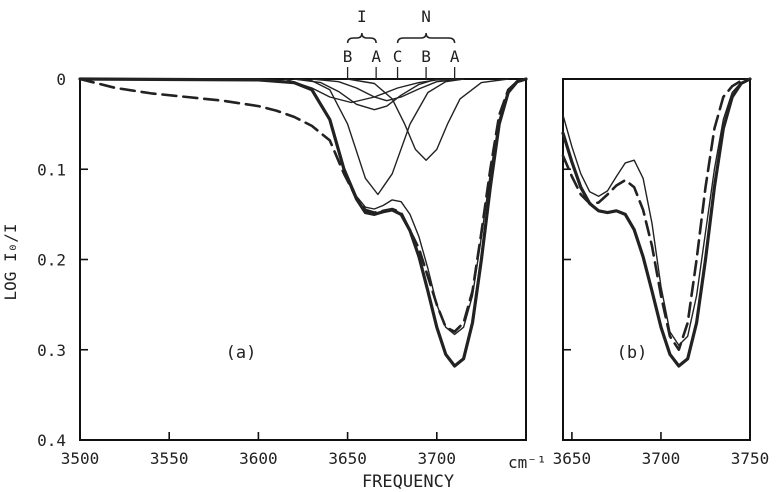 This screenshot has height=492, width=777. What do you see at coordinates (750, 458) in the screenshot?
I see `x-tick-label: 3750` at bounding box center [750, 458].